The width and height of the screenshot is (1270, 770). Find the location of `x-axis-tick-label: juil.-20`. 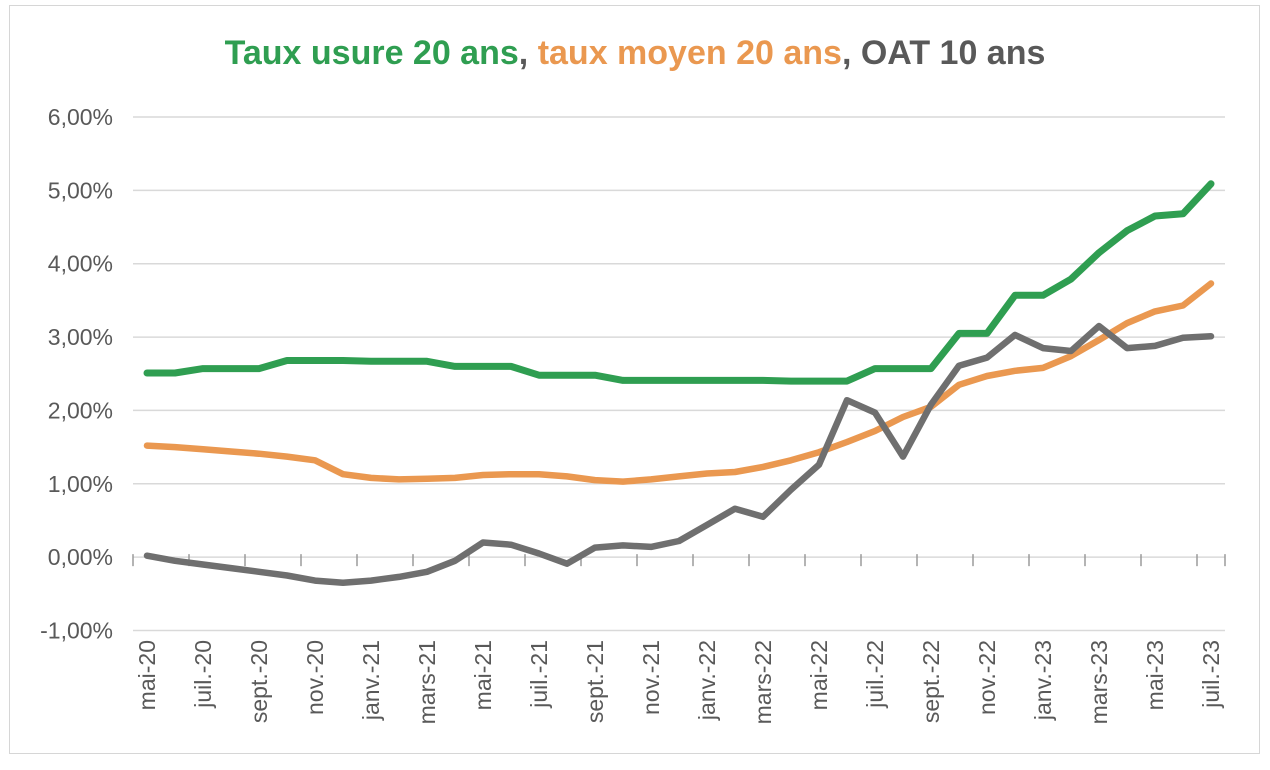

x-axis-tick-label: juil.-20 is located at coordinates (203, 674).